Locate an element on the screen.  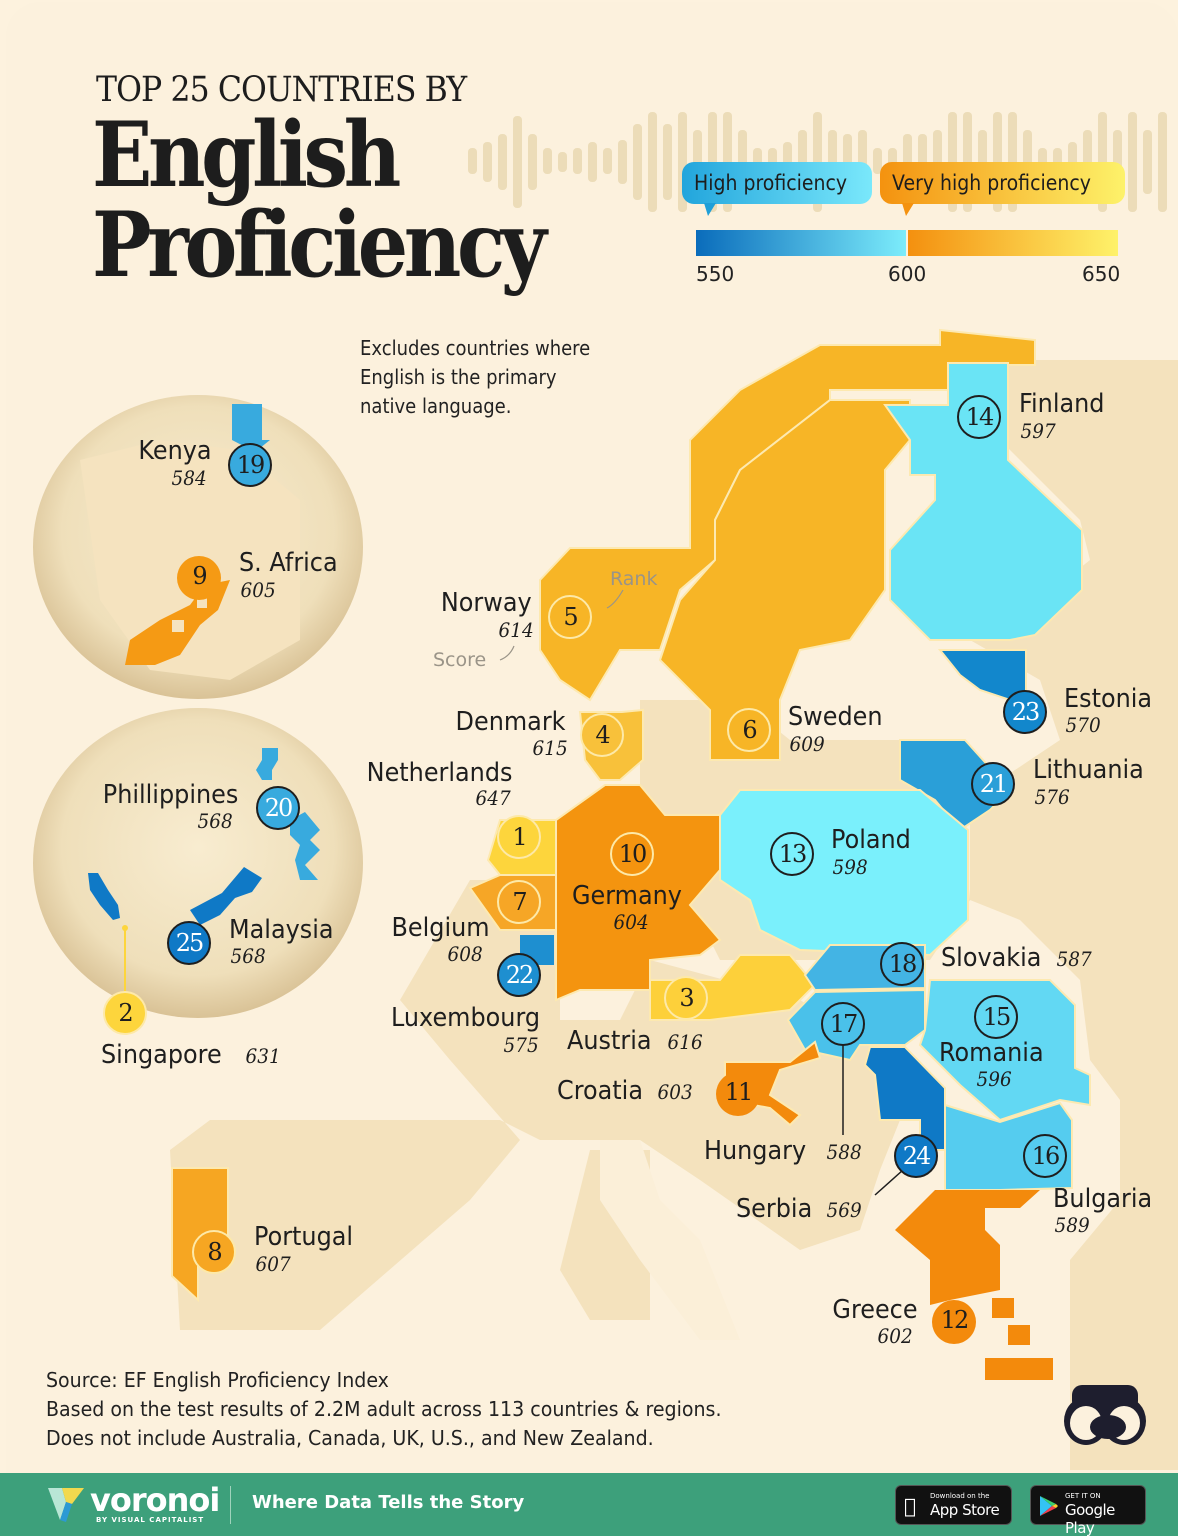
rank-badge-sweden: 6 is located at coordinates (749, 730).